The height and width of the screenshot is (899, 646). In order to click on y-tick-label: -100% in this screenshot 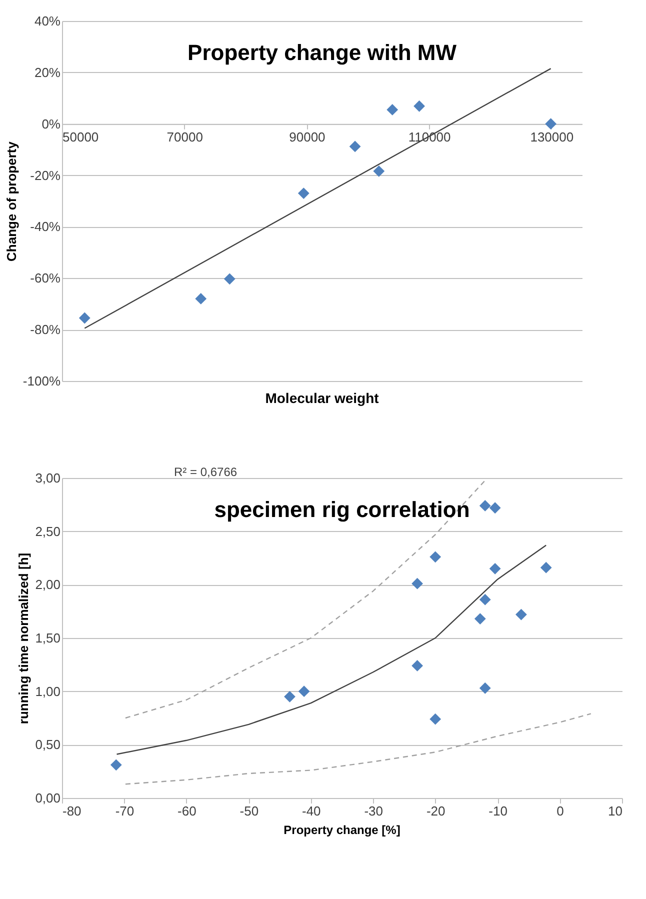, I will do `click(41, 381)`.